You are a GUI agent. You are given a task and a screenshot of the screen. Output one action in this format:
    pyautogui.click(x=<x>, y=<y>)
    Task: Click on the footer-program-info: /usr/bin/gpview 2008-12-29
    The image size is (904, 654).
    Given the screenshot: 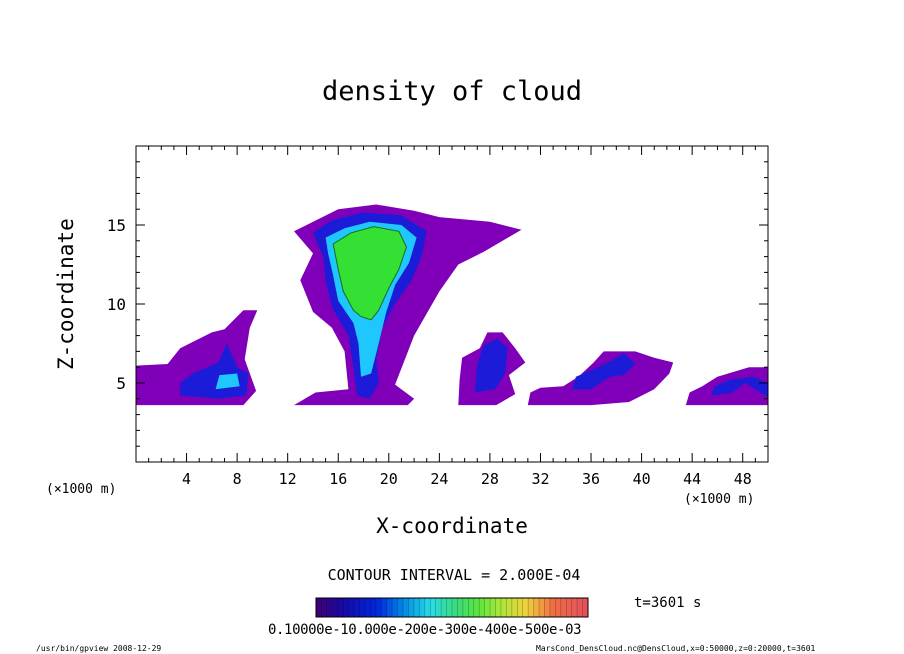 What is the action you would take?
    pyautogui.click(x=99, y=648)
    